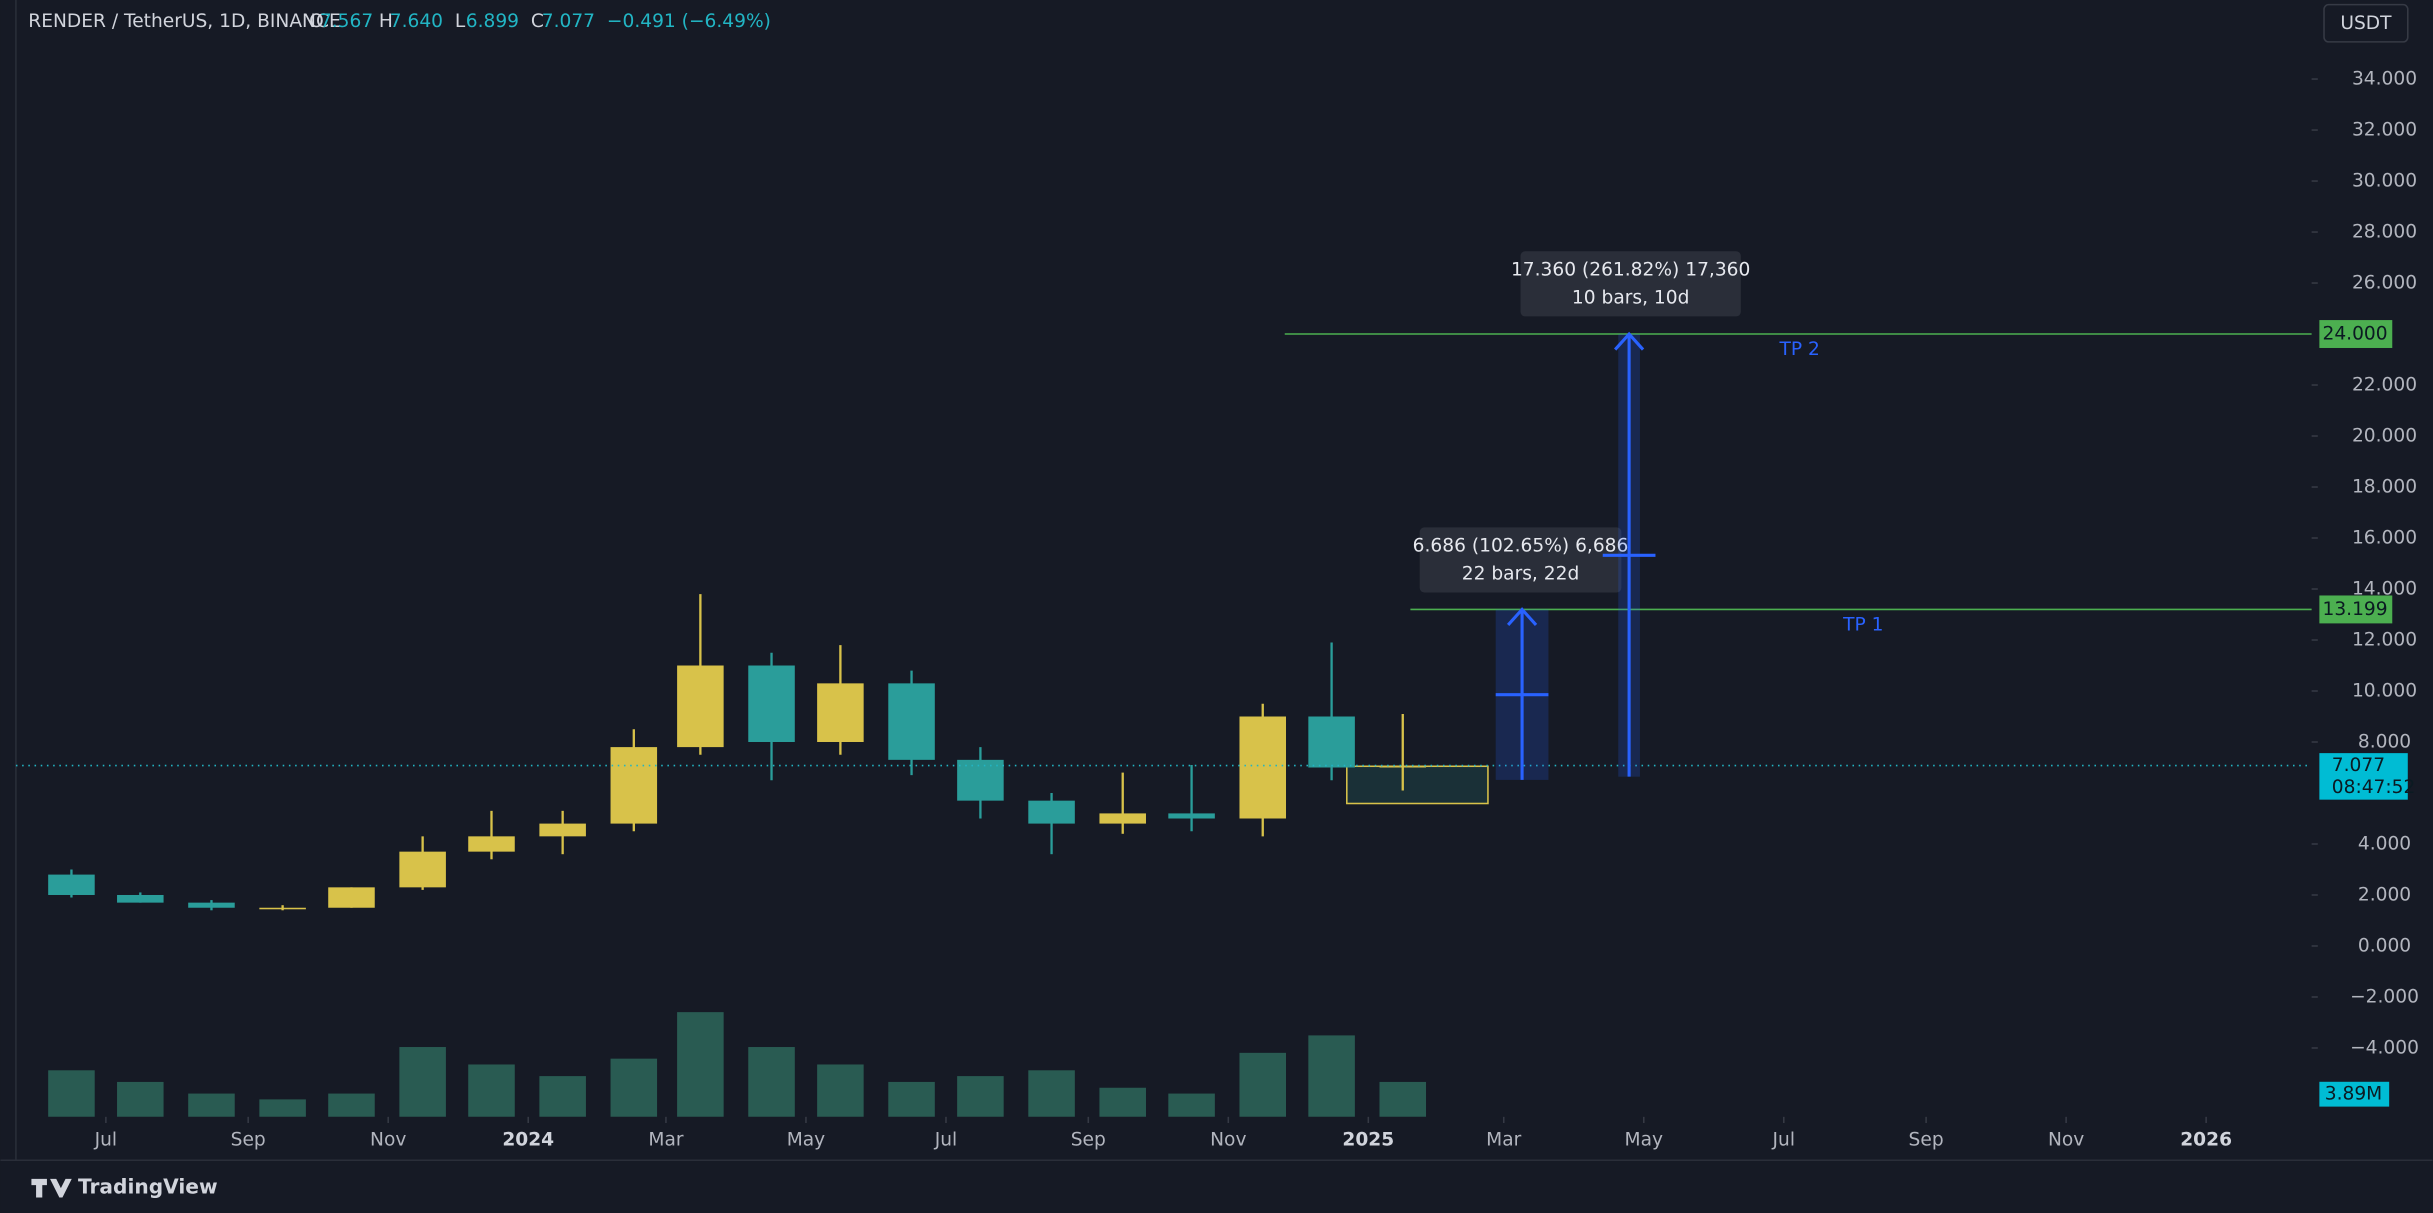  I want to click on currency-button, so click(2366, 23).